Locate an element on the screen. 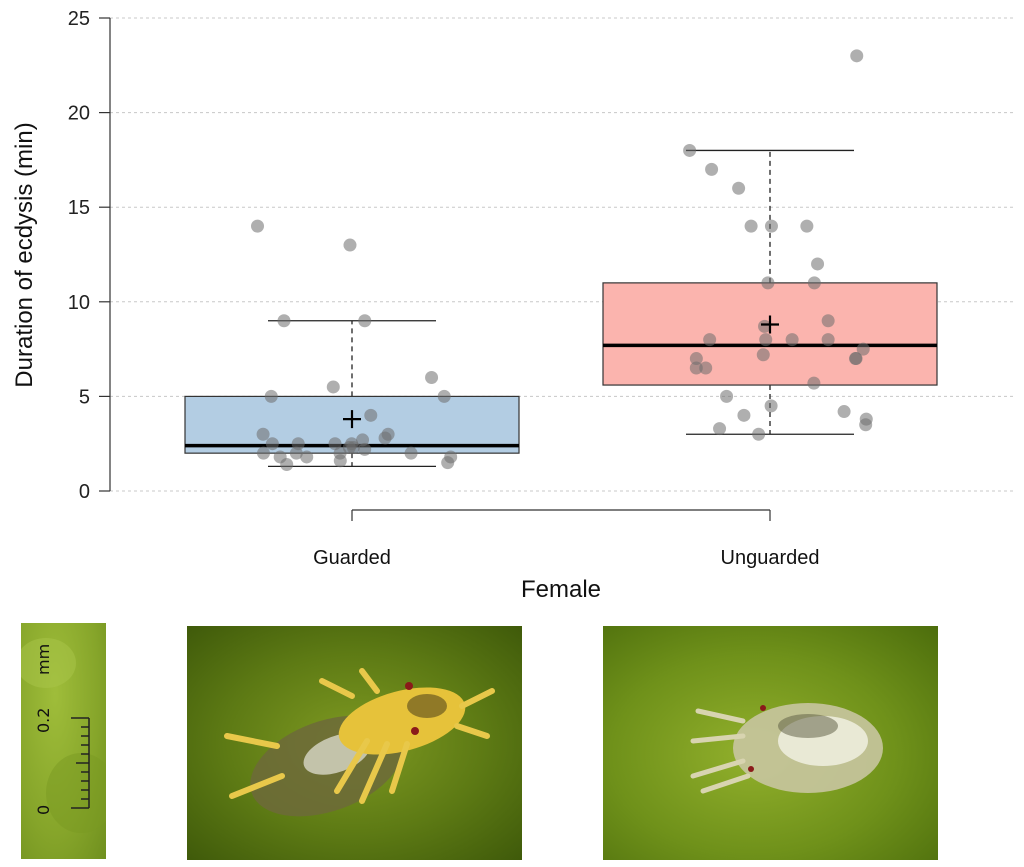 This screenshot has width=1024, height=867. scale-bar is located at coordinates (80, 763).